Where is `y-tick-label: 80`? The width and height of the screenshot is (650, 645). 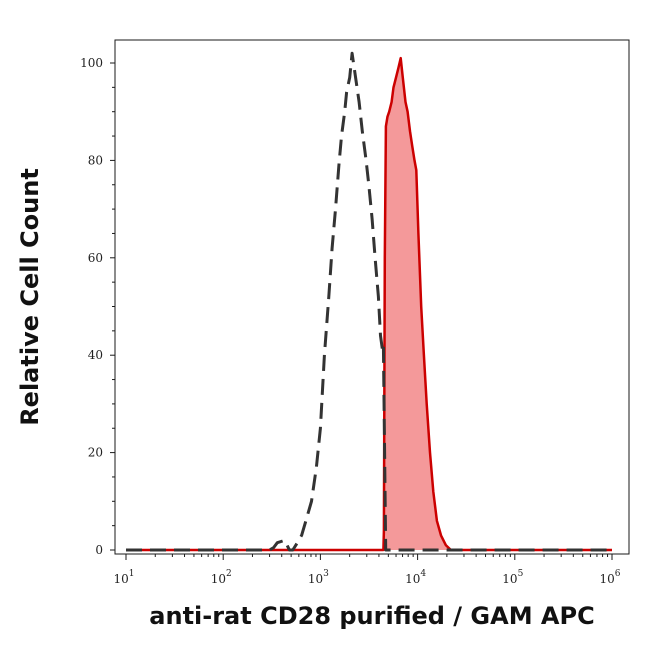
y-tick-label: 80 is located at coordinates (95, 160).